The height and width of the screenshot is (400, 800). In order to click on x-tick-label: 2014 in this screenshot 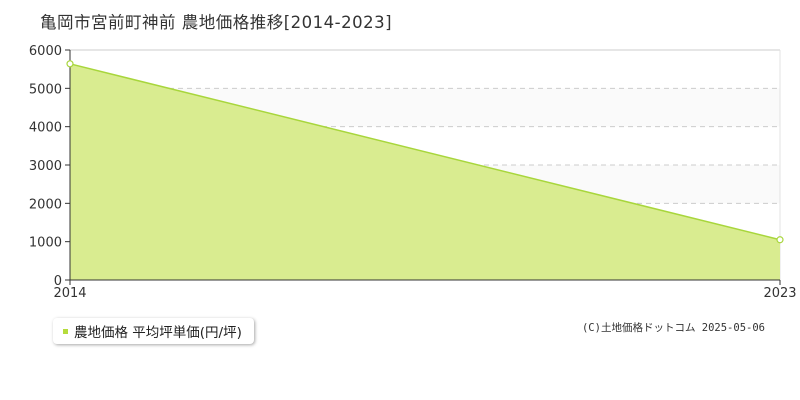, I will do `click(69, 293)`.